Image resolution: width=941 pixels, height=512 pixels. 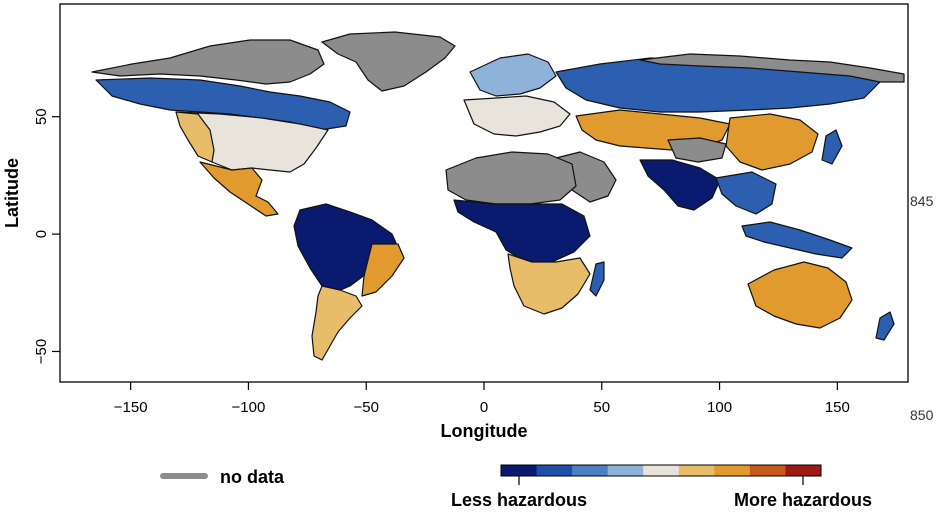 I want to click on y-tick-label: 50, so click(x=41, y=116).